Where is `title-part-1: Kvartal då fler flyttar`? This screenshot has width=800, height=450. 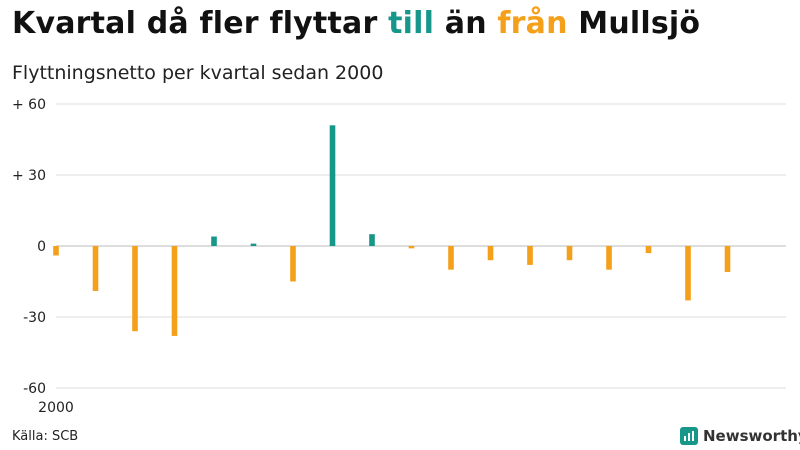
title-part-1: Kvartal då fler flyttar is located at coordinates (200, 23).